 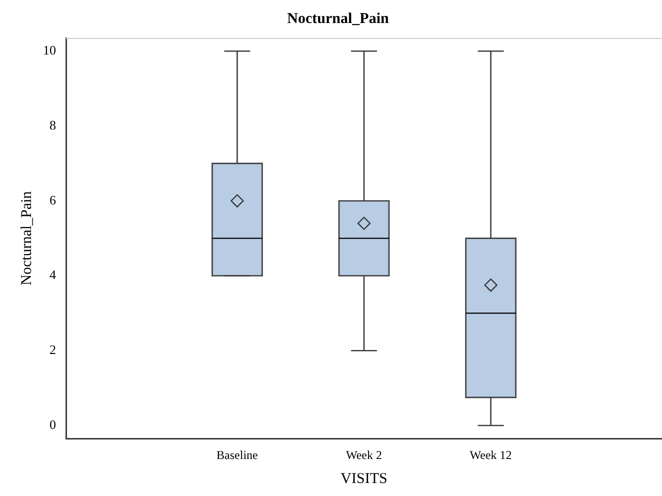 I want to click on y-tick-label: 4, so click(x=53, y=274).